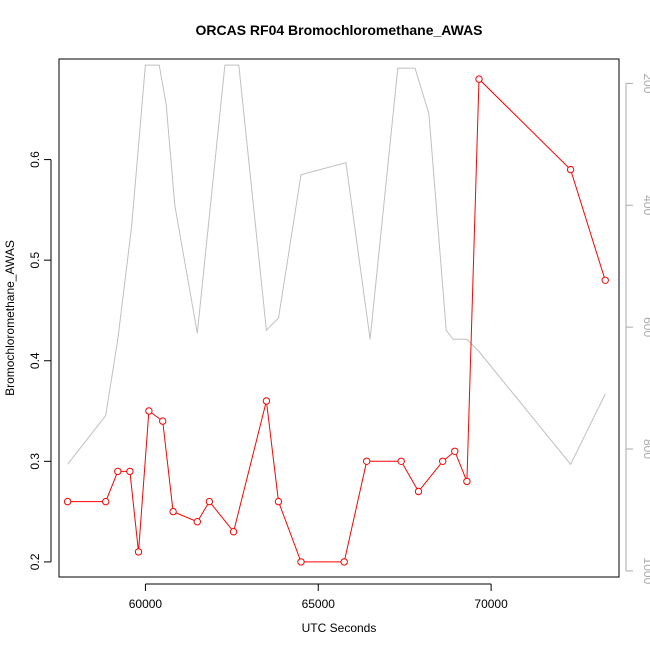 The height and width of the screenshot is (650, 650). What do you see at coordinates (645, 327) in the screenshot?
I see `y2-tick-label: 600` at bounding box center [645, 327].